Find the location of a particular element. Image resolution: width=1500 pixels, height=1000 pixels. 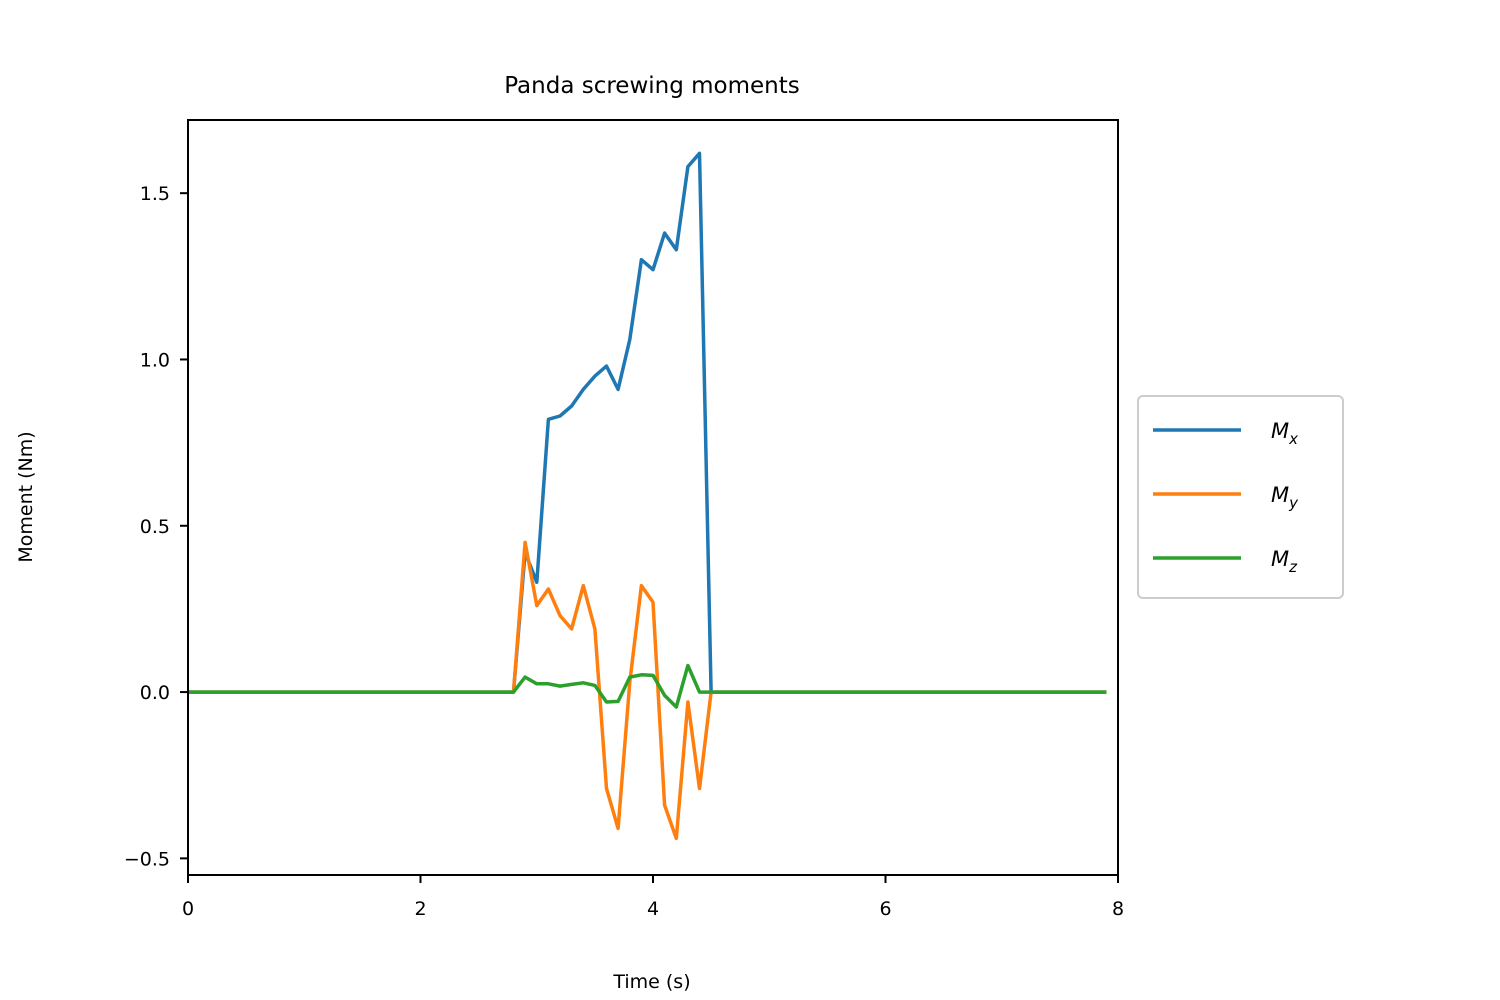

legend: Mx My Mz is located at coordinates (1240, 497).